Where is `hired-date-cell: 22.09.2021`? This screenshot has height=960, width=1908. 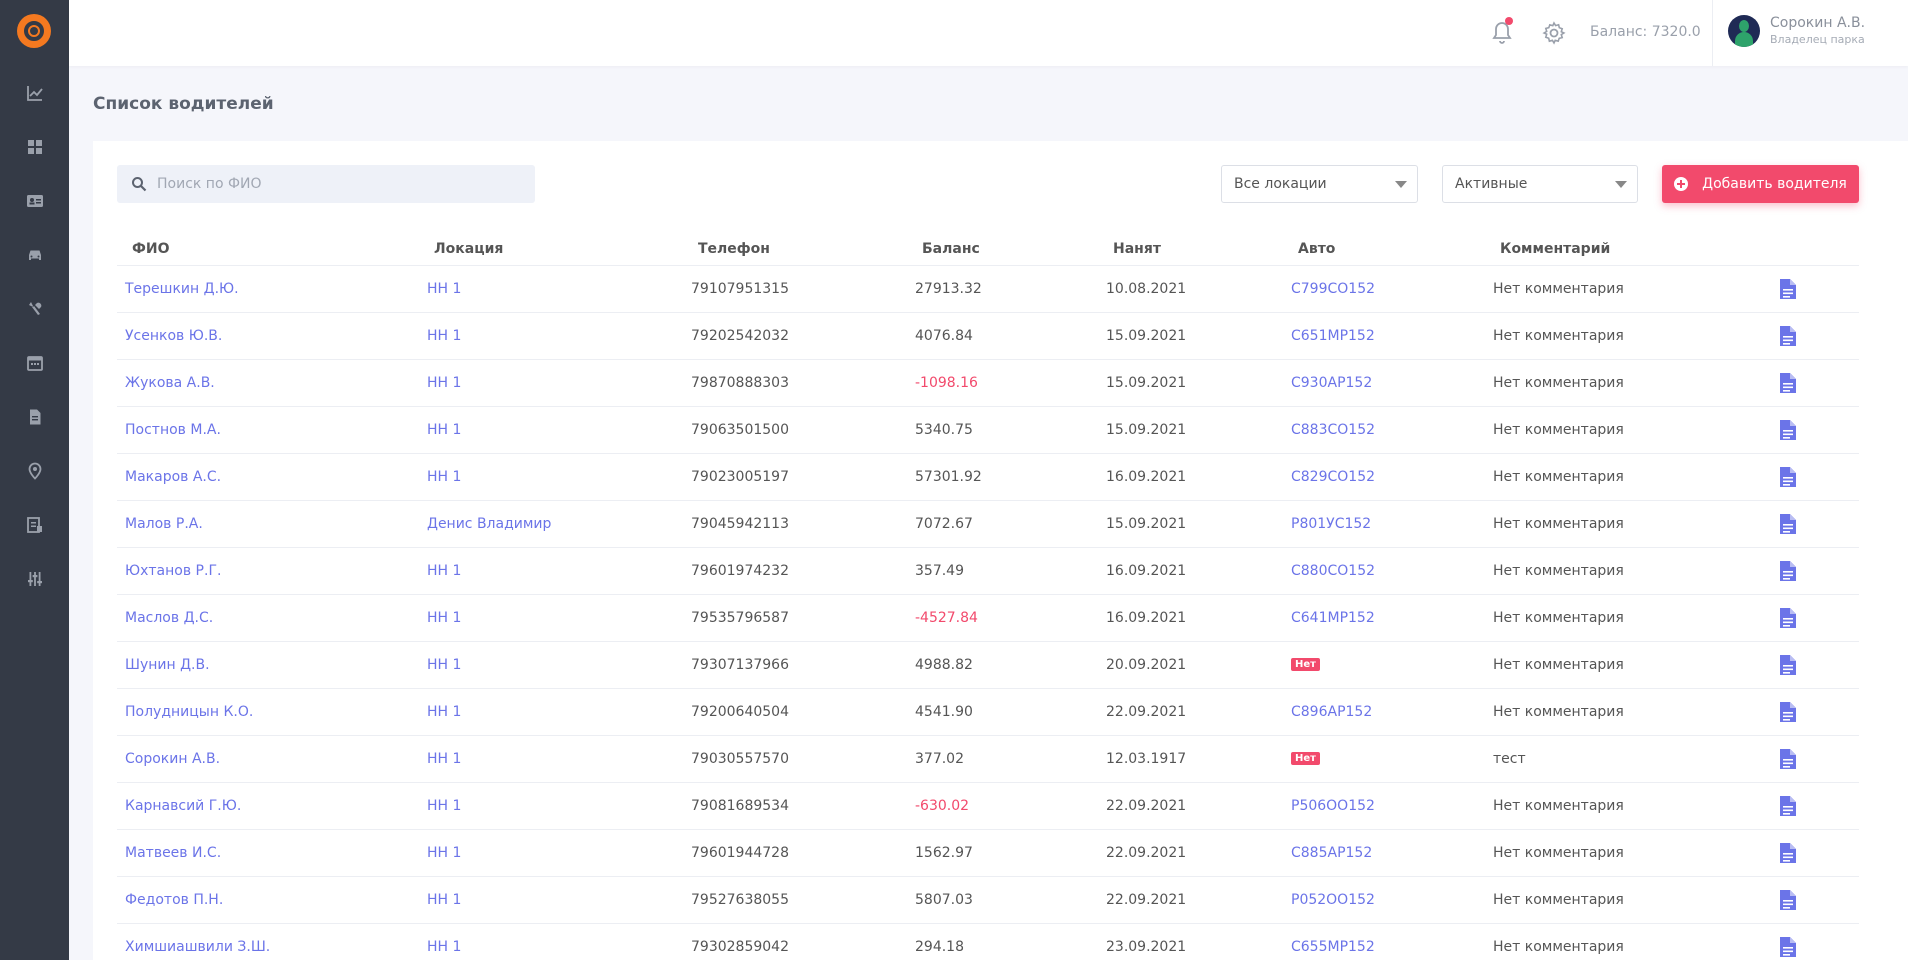 hired-date-cell: 22.09.2021 is located at coordinates (1146, 900).